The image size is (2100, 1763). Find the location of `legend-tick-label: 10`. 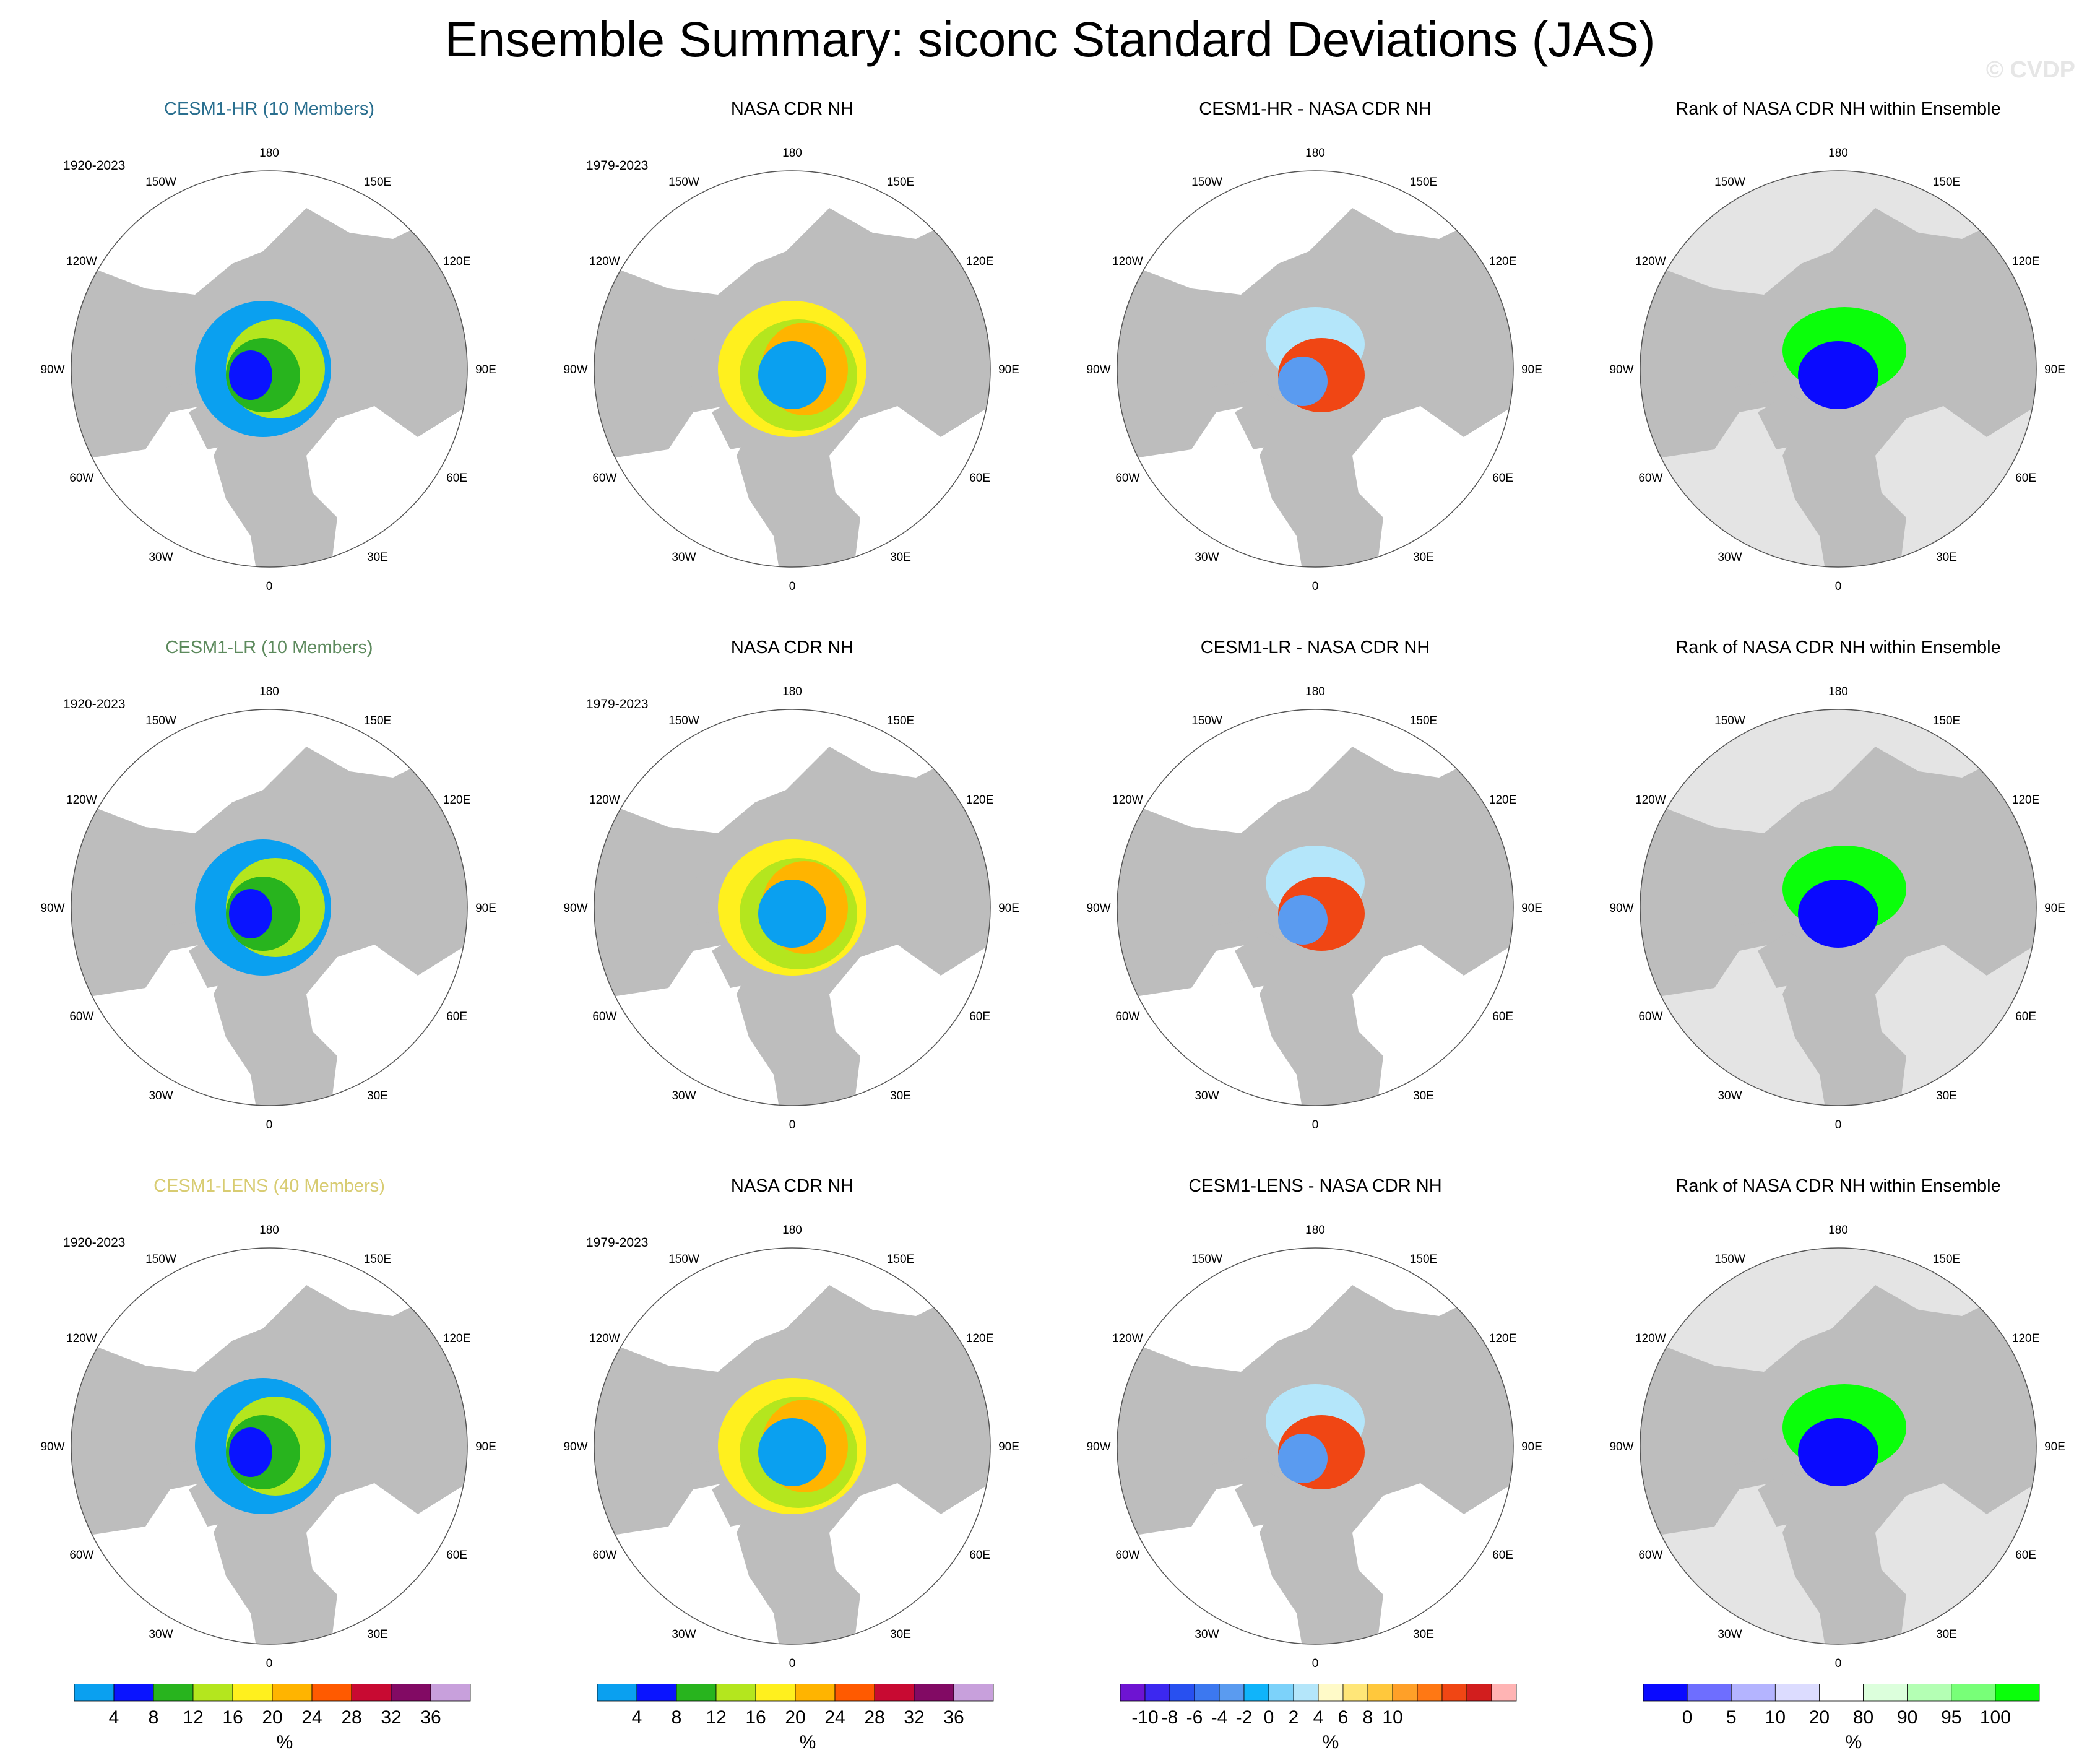

legend-tick-label: 10 is located at coordinates (1392, 1717).